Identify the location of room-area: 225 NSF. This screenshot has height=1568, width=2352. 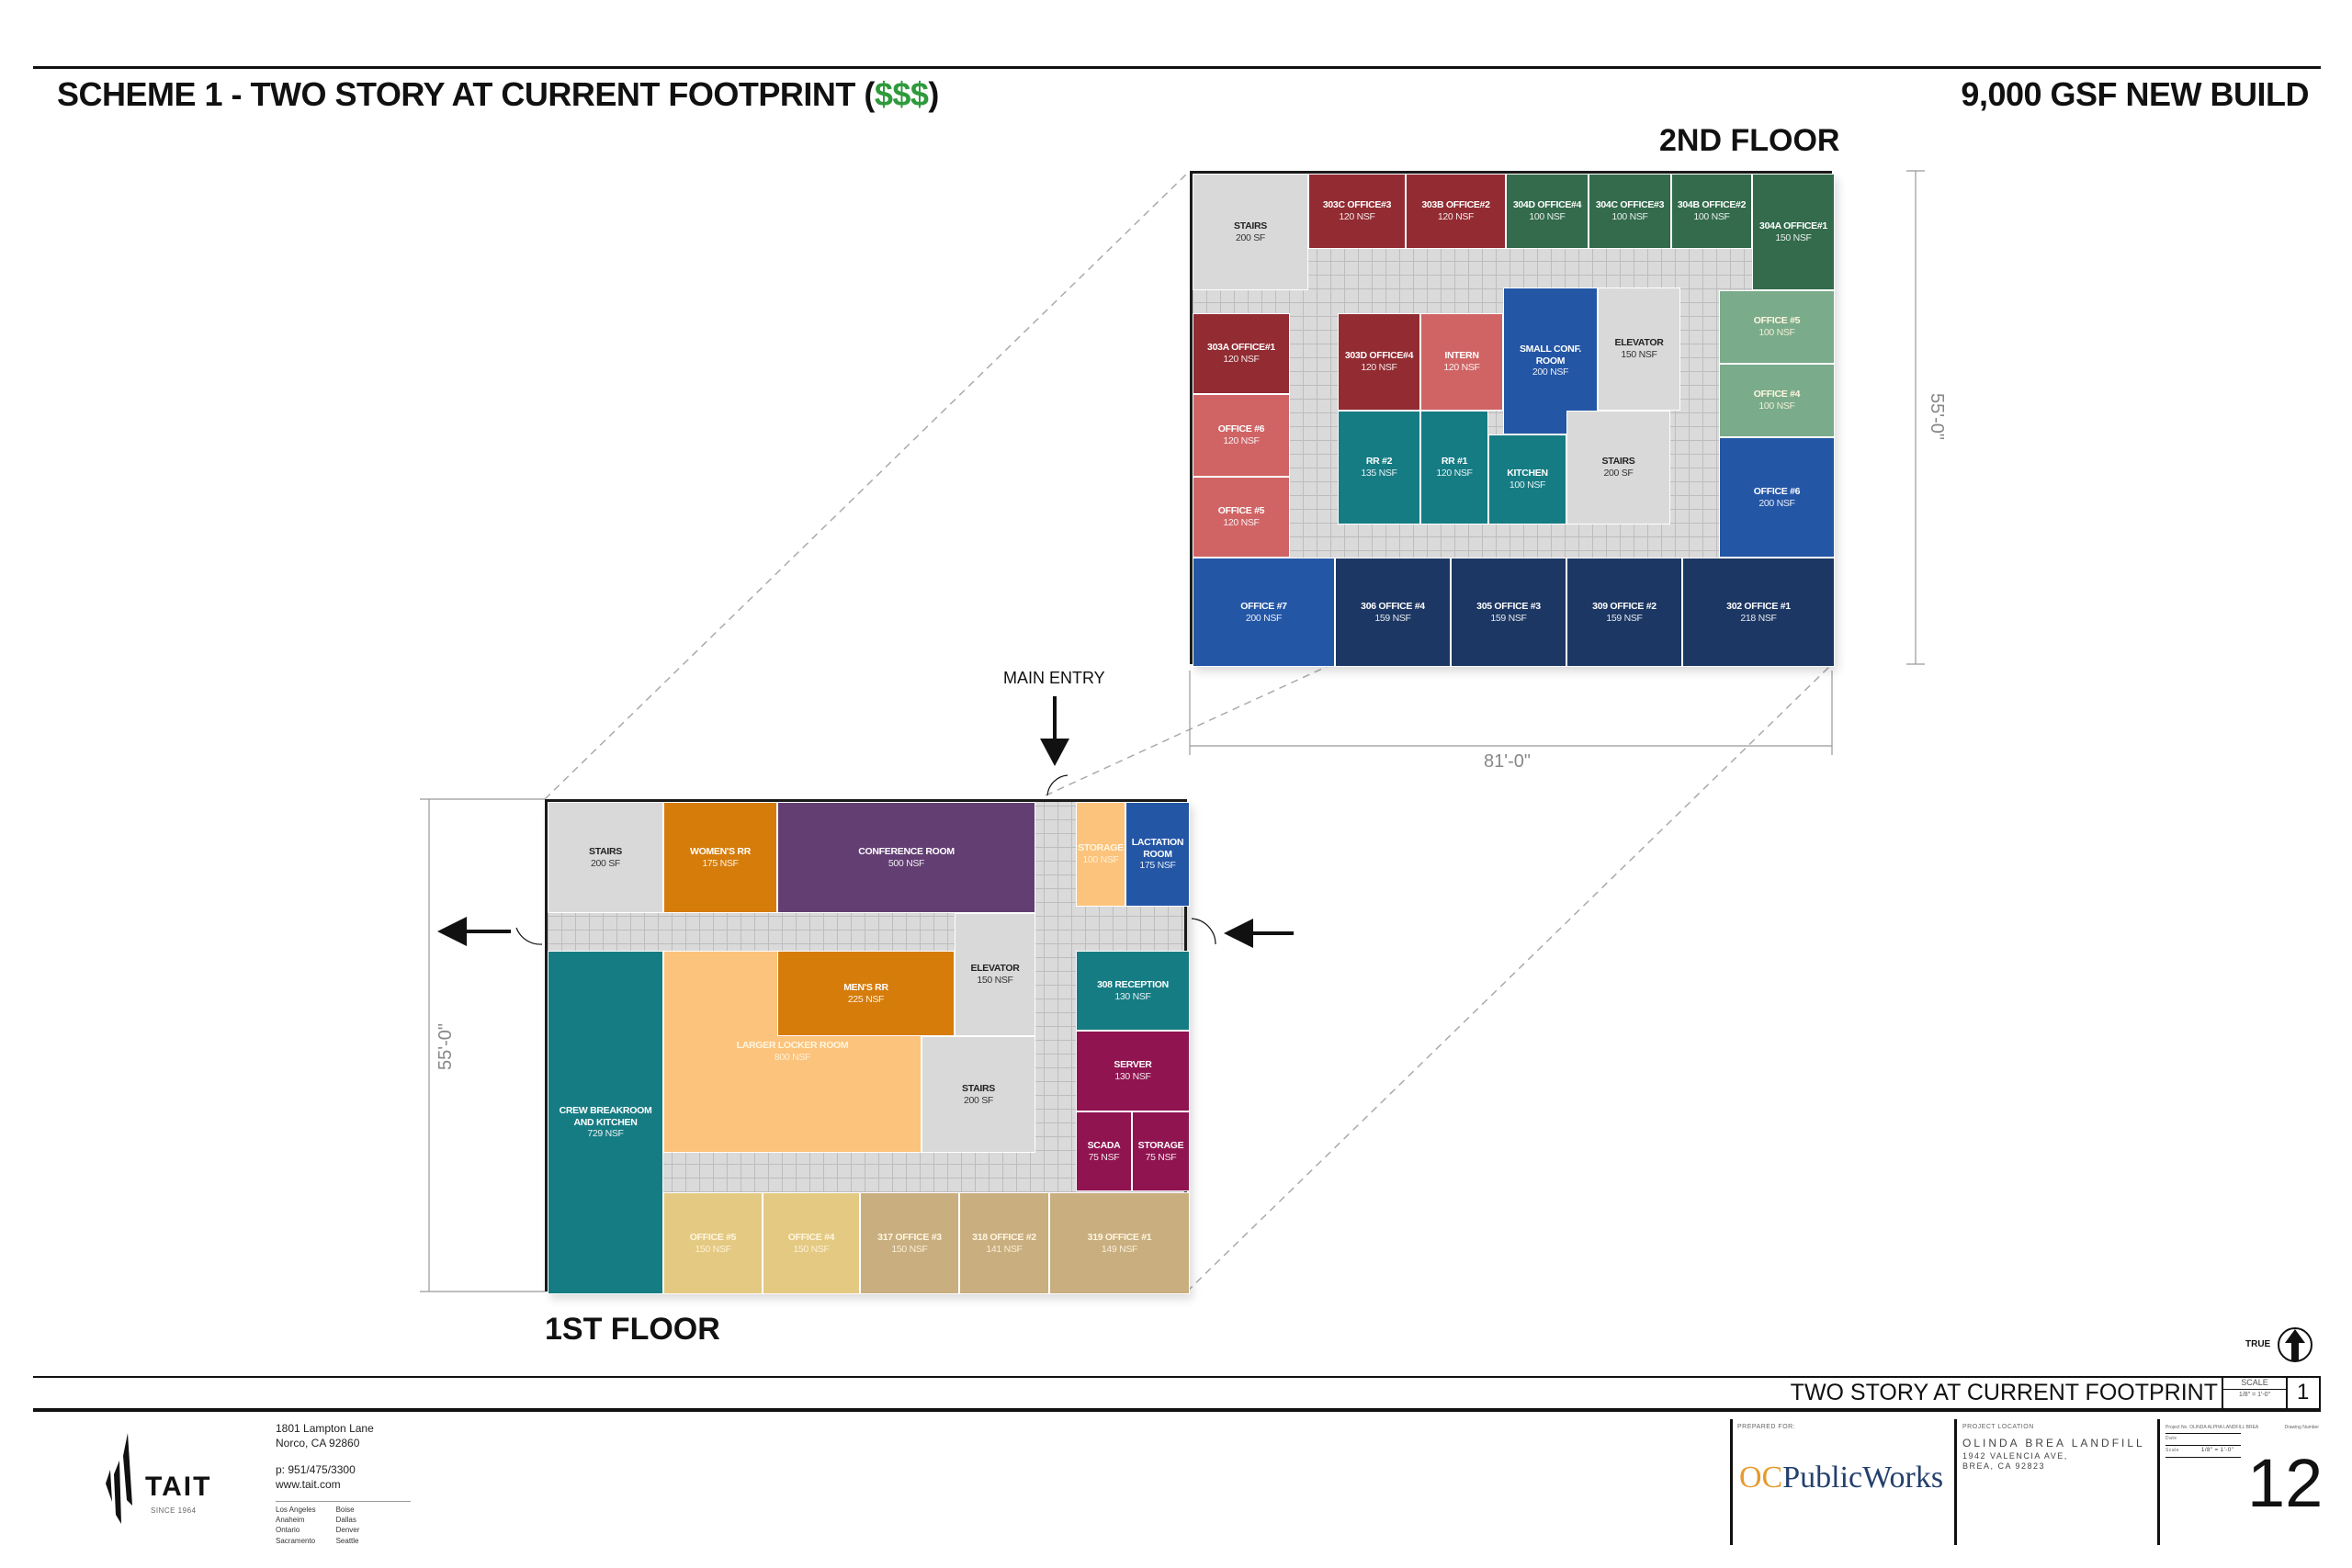
(866, 999).